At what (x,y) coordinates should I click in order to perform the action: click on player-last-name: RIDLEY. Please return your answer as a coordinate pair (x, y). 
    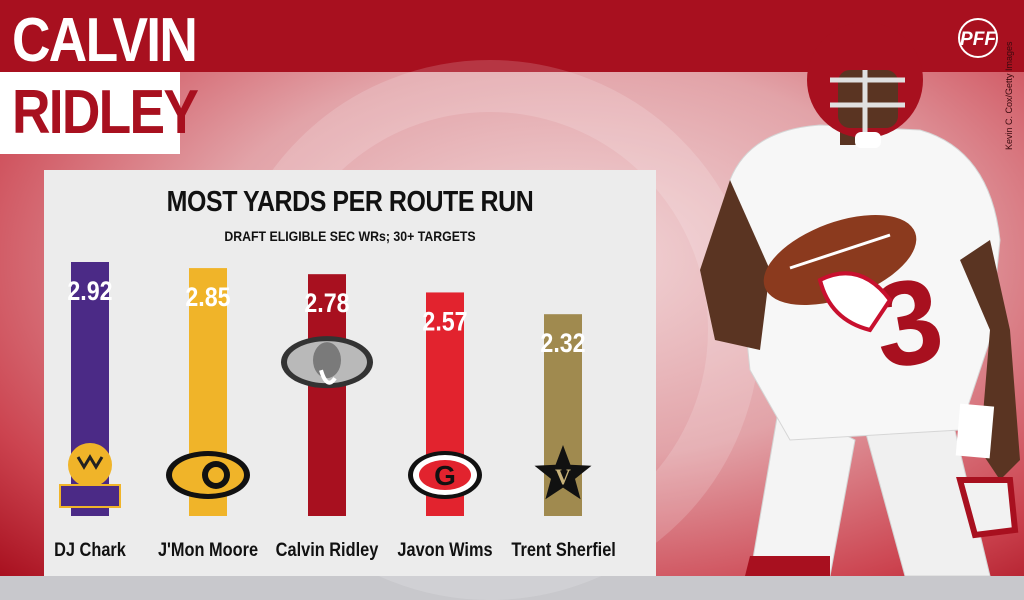
    Looking at the image, I should click on (105, 112).